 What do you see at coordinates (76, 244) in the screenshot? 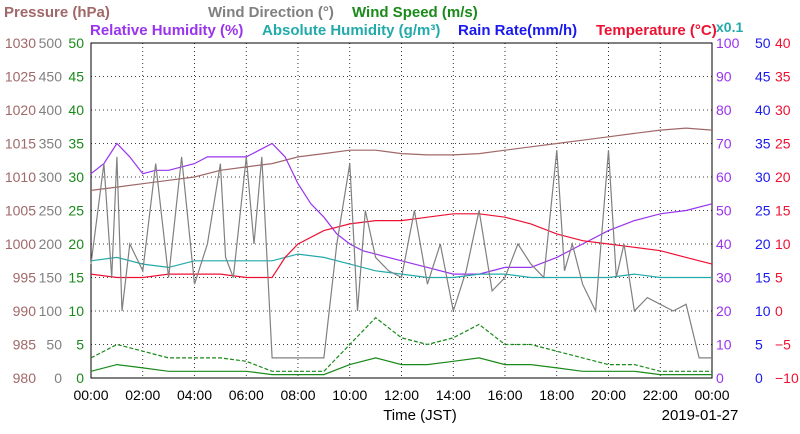
I see `tick-wind-speed-6: 20` at bounding box center [76, 244].